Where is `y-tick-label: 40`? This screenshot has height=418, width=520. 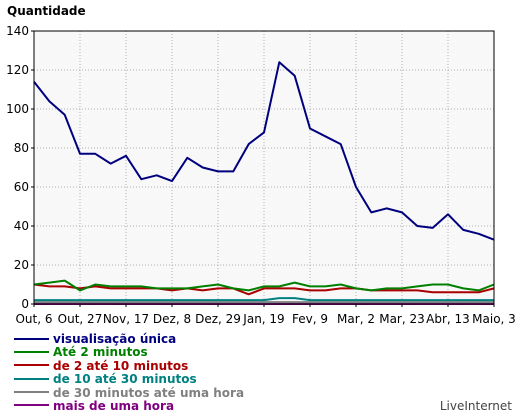
y-tick-label: 40 is located at coordinates (21, 226).